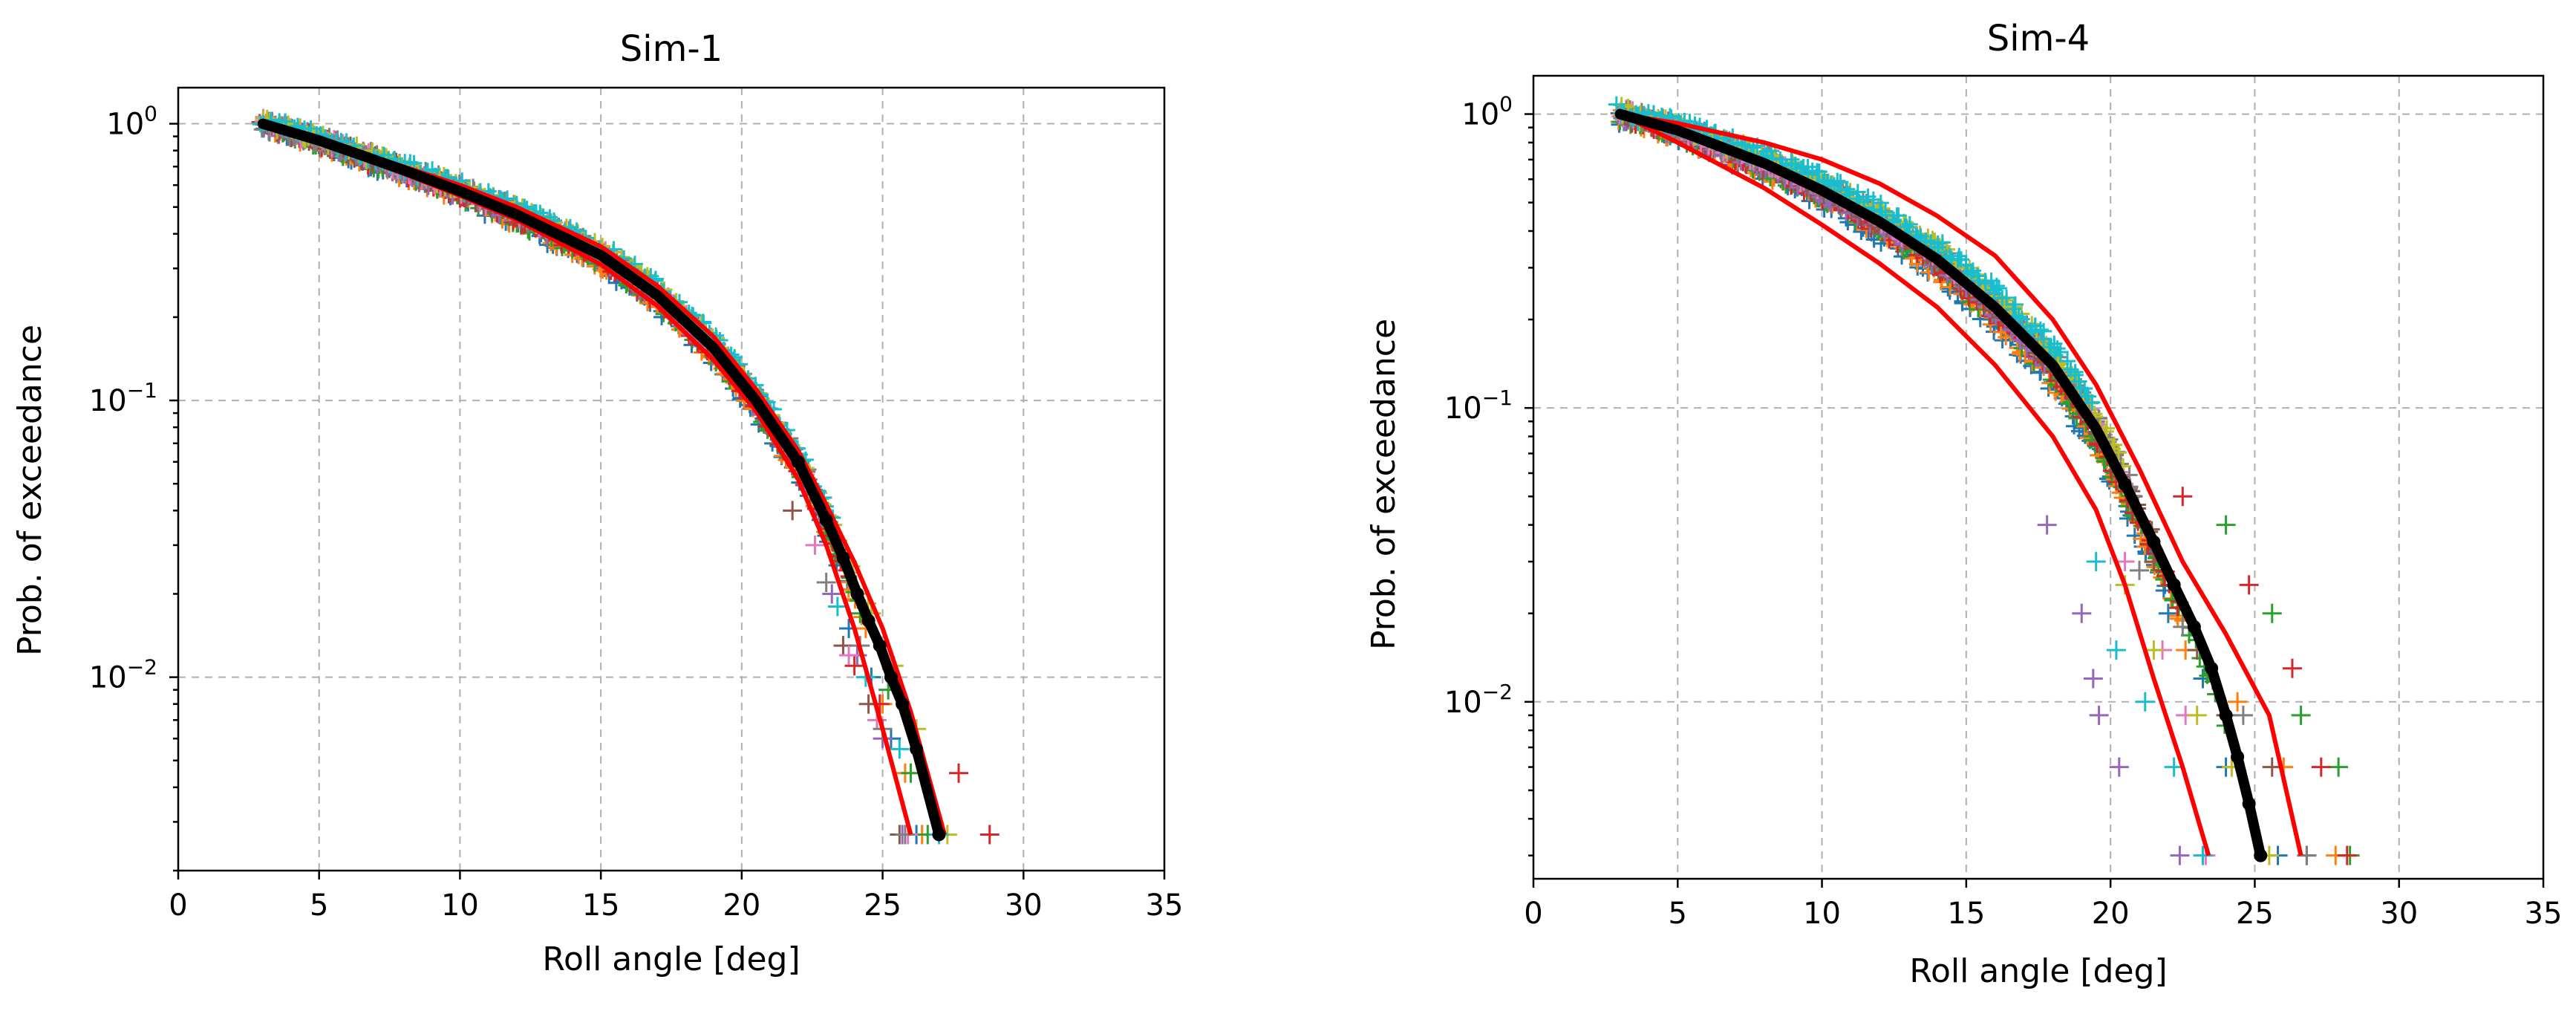 Image resolution: width=2576 pixels, height=1011 pixels. Describe the element at coordinates (1478, 406) in the screenshot. I see `y-tick-label: 10⁻¹` at that location.